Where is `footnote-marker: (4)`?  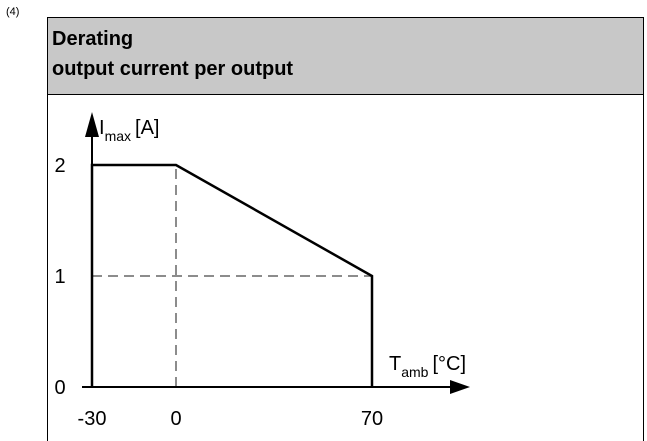
footnote-marker: (4) is located at coordinates (13, 12).